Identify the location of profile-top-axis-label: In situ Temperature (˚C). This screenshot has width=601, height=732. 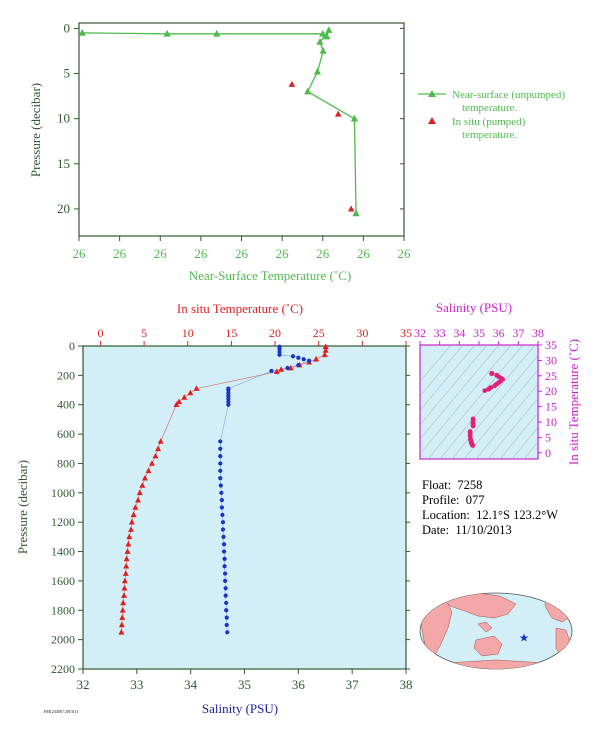
(240, 308).